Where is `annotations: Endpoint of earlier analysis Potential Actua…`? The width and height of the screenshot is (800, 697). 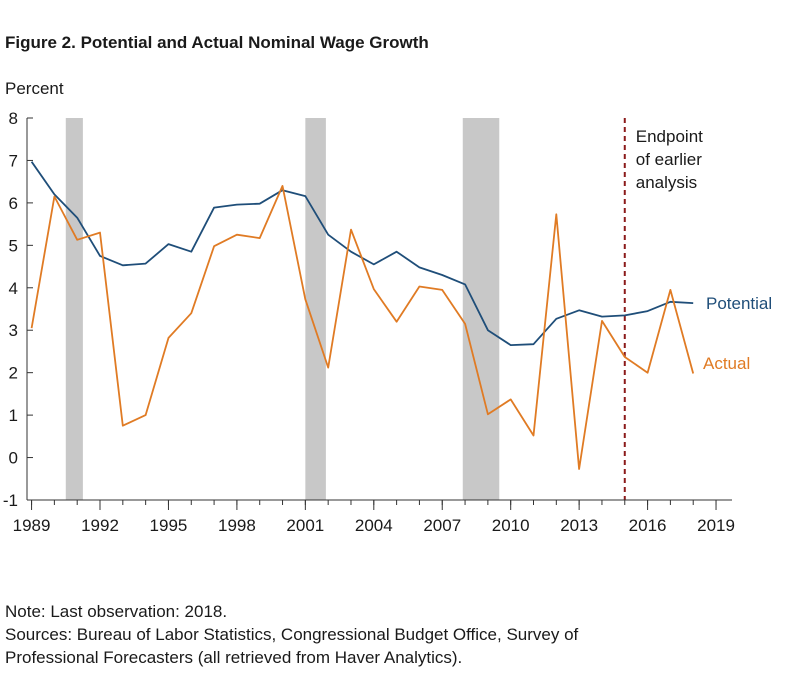 annotations: Endpoint of earlier analysis Potential Actua… is located at coordinates (704, 250).